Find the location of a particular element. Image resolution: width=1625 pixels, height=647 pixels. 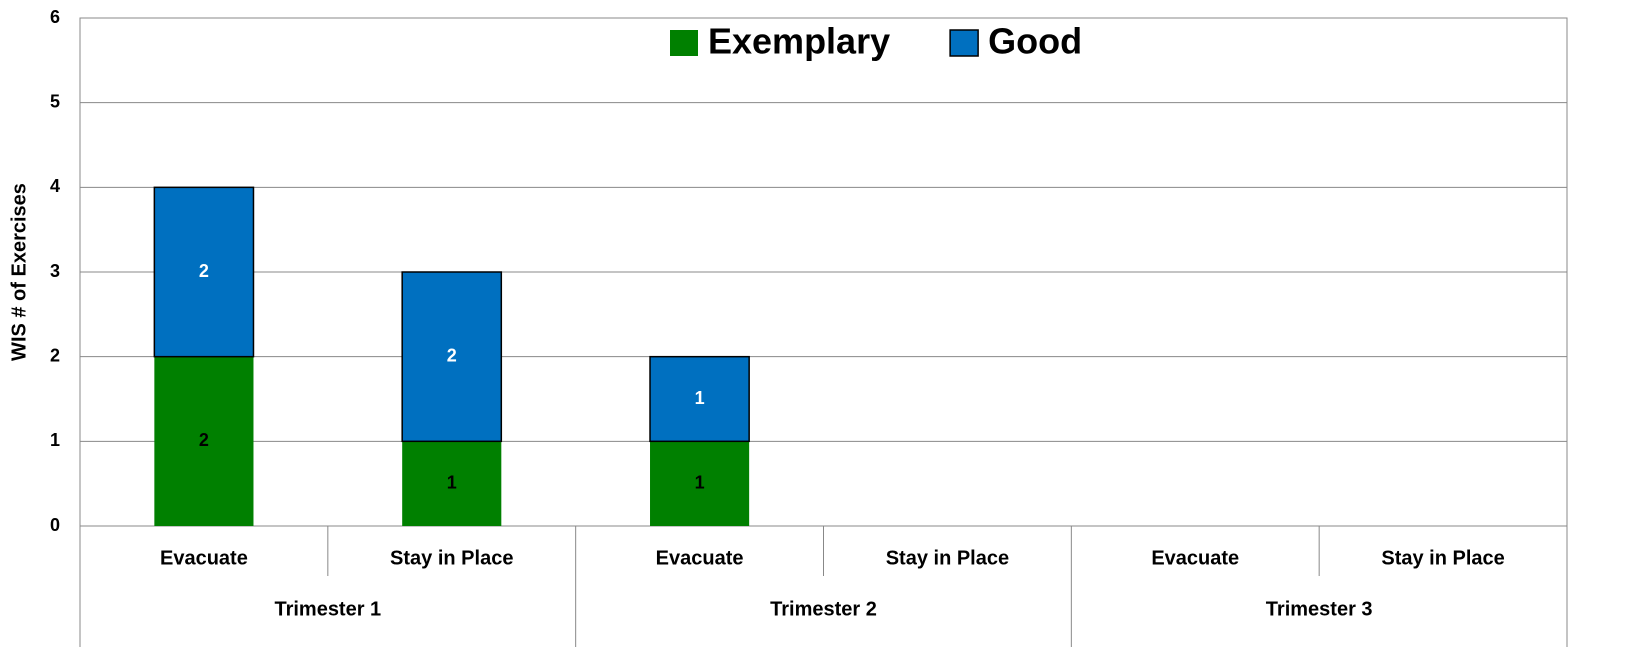

y-tick-label: 4 is located at coordinates (55, 186).